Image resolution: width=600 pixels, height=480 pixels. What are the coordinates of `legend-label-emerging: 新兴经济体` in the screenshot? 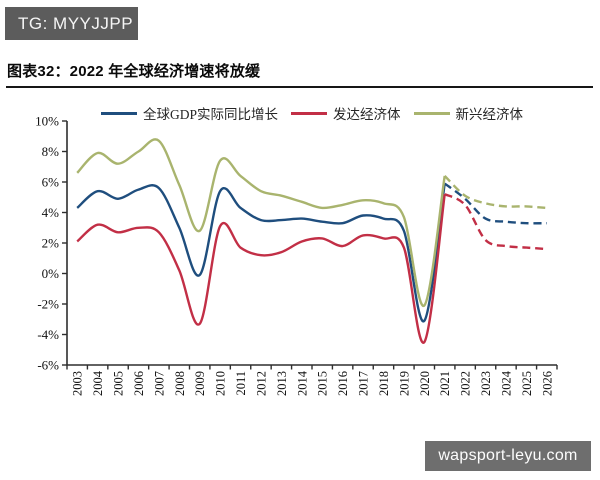 It's located at (489, 114).